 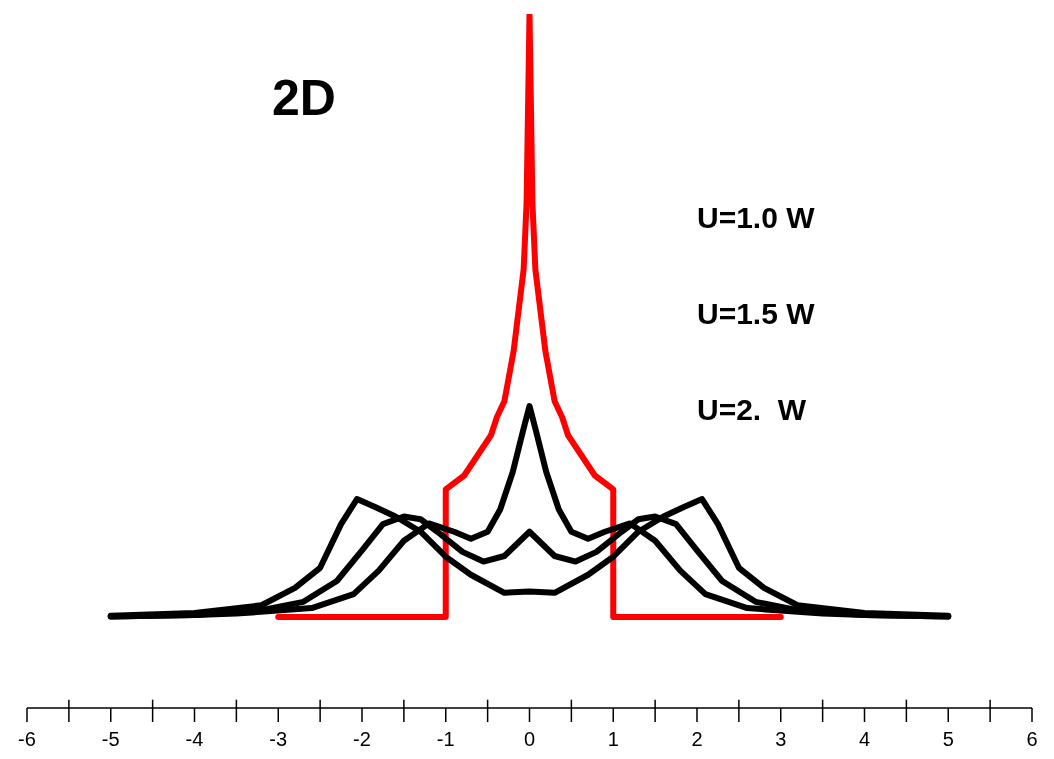 I want to click on x-tick-label: -6, so click(x=27, y=739).